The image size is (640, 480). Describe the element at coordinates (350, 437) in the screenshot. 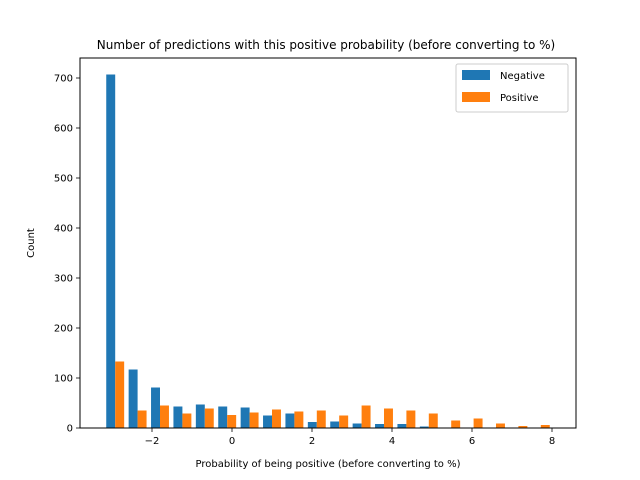

I see `x-axis-ticks: −2 0 2 4 6 8` at that location.